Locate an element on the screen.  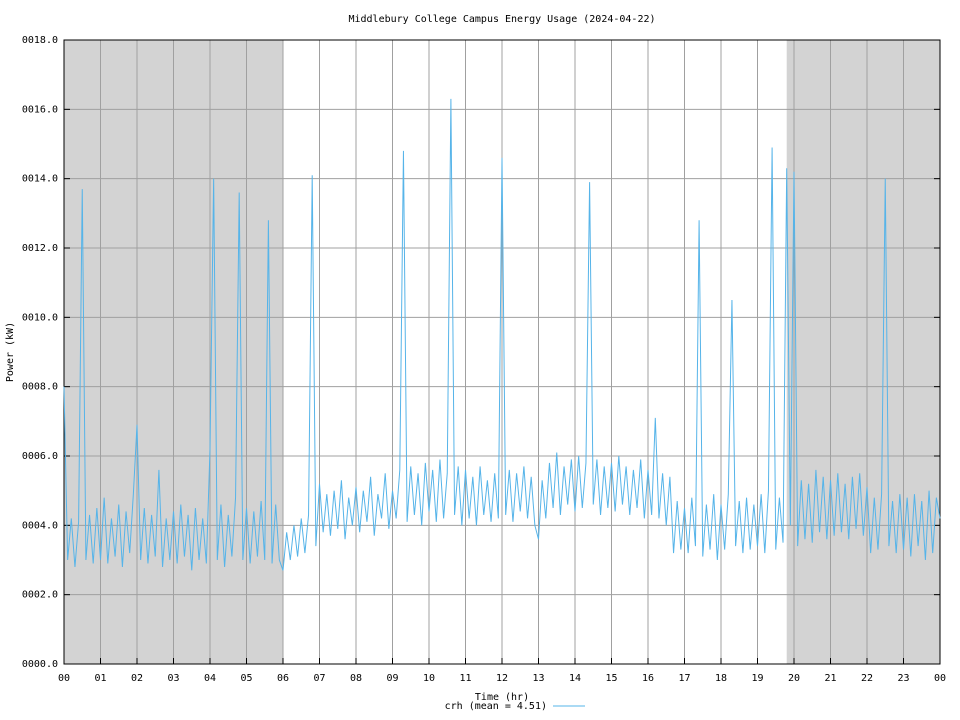
x-tick-label: 02 is located at coordinates (137, 678).